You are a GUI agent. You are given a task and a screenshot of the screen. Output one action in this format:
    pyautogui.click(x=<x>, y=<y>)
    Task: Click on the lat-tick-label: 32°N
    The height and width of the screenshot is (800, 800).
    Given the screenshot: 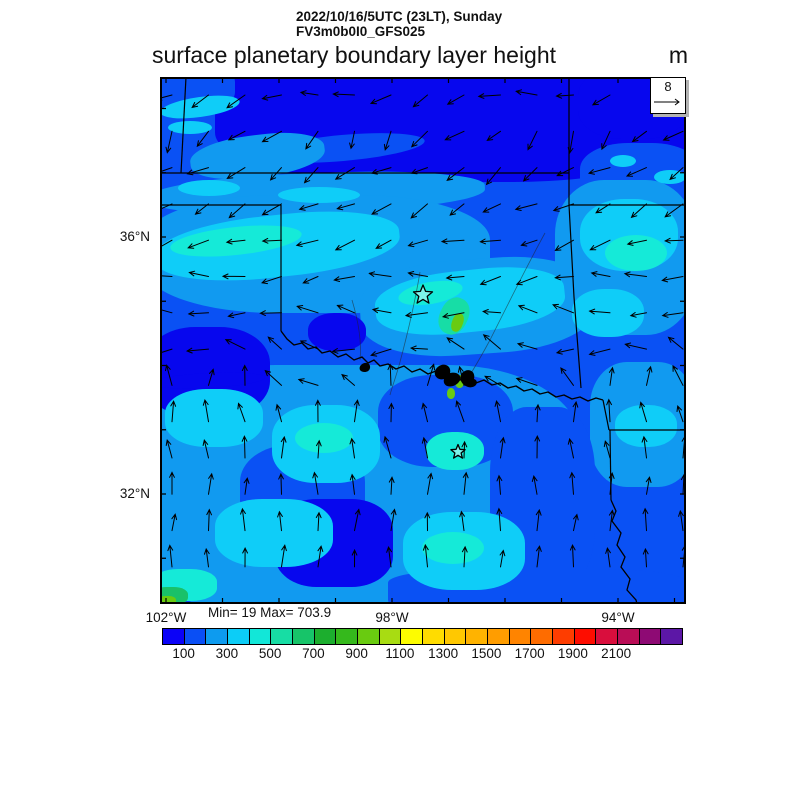 What is the action you would take?
    pyautogui.click(x=134, y=493)
    